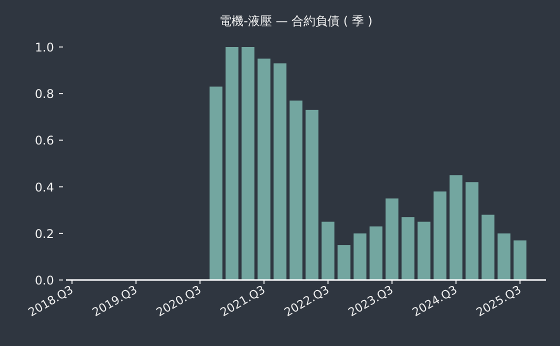 This screenshot has height=346, width=560. I want to click on y-tick-label: 0.0, so click(44, 281).